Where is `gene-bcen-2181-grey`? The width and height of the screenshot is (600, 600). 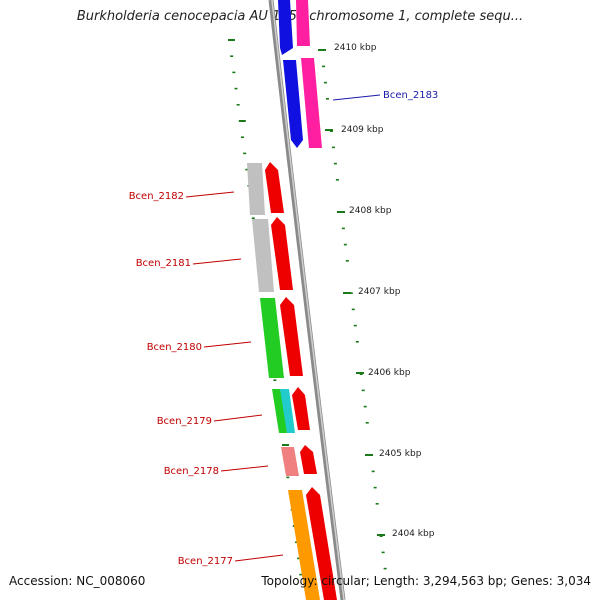
gene-bcen-2181-grey is located at coordinates (263, 255).